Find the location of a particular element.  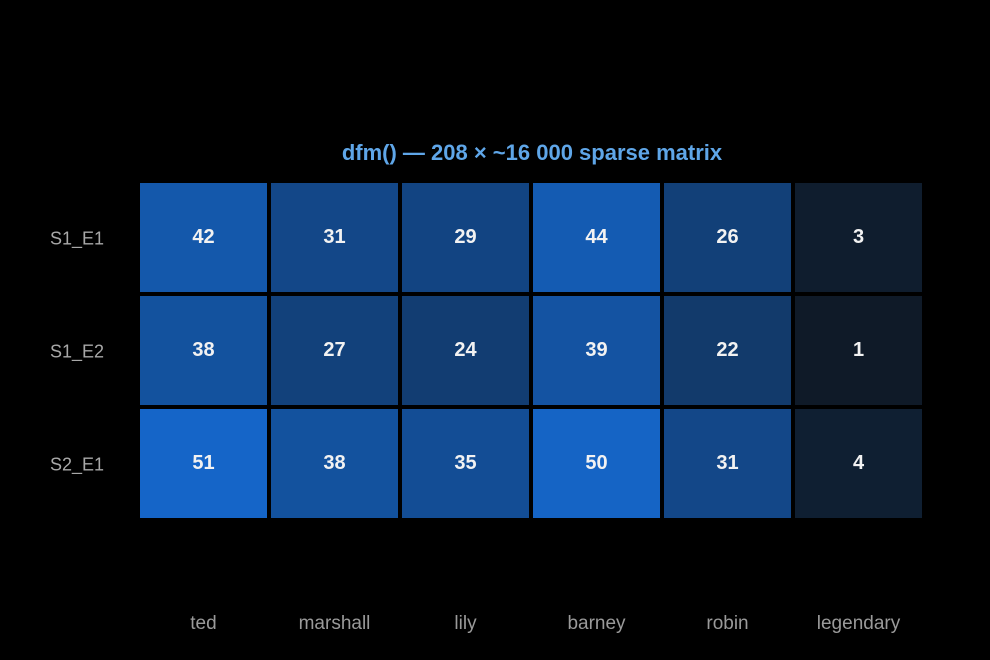

col-label: ted is located at coordinates (203, 623).